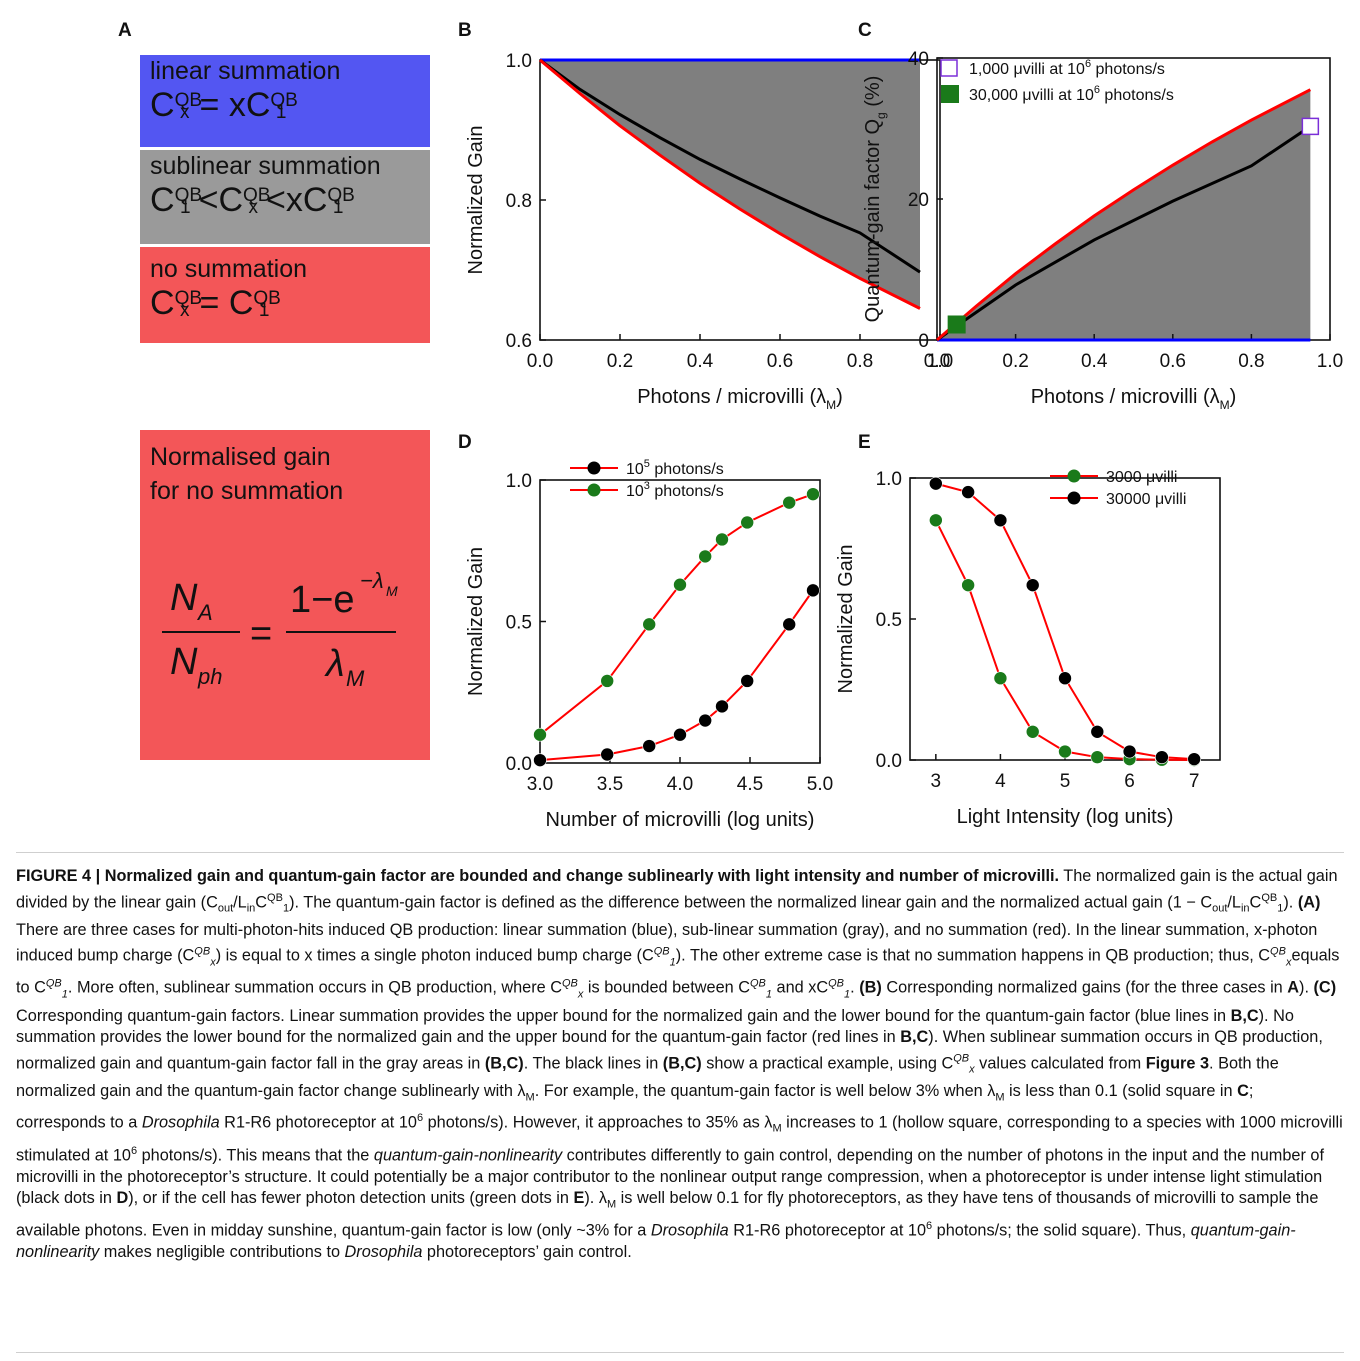 The image size is (1360, 1361). What do you see at coordinates (1293, 987) in the screenshot?
I see `caption-ref: A` at bounding box center [1293, 987].